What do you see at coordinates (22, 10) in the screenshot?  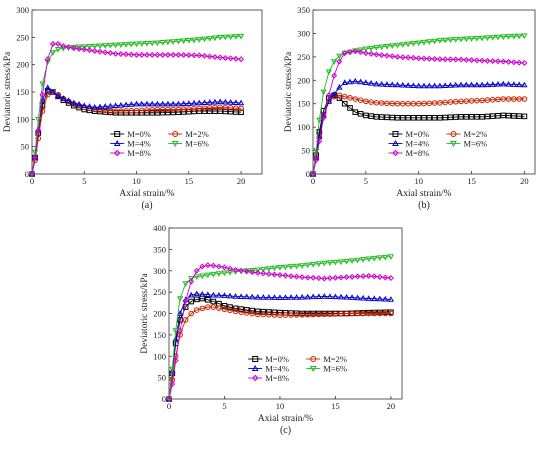 I see `y-tick-label: 300` at bounding box center [22, 10].